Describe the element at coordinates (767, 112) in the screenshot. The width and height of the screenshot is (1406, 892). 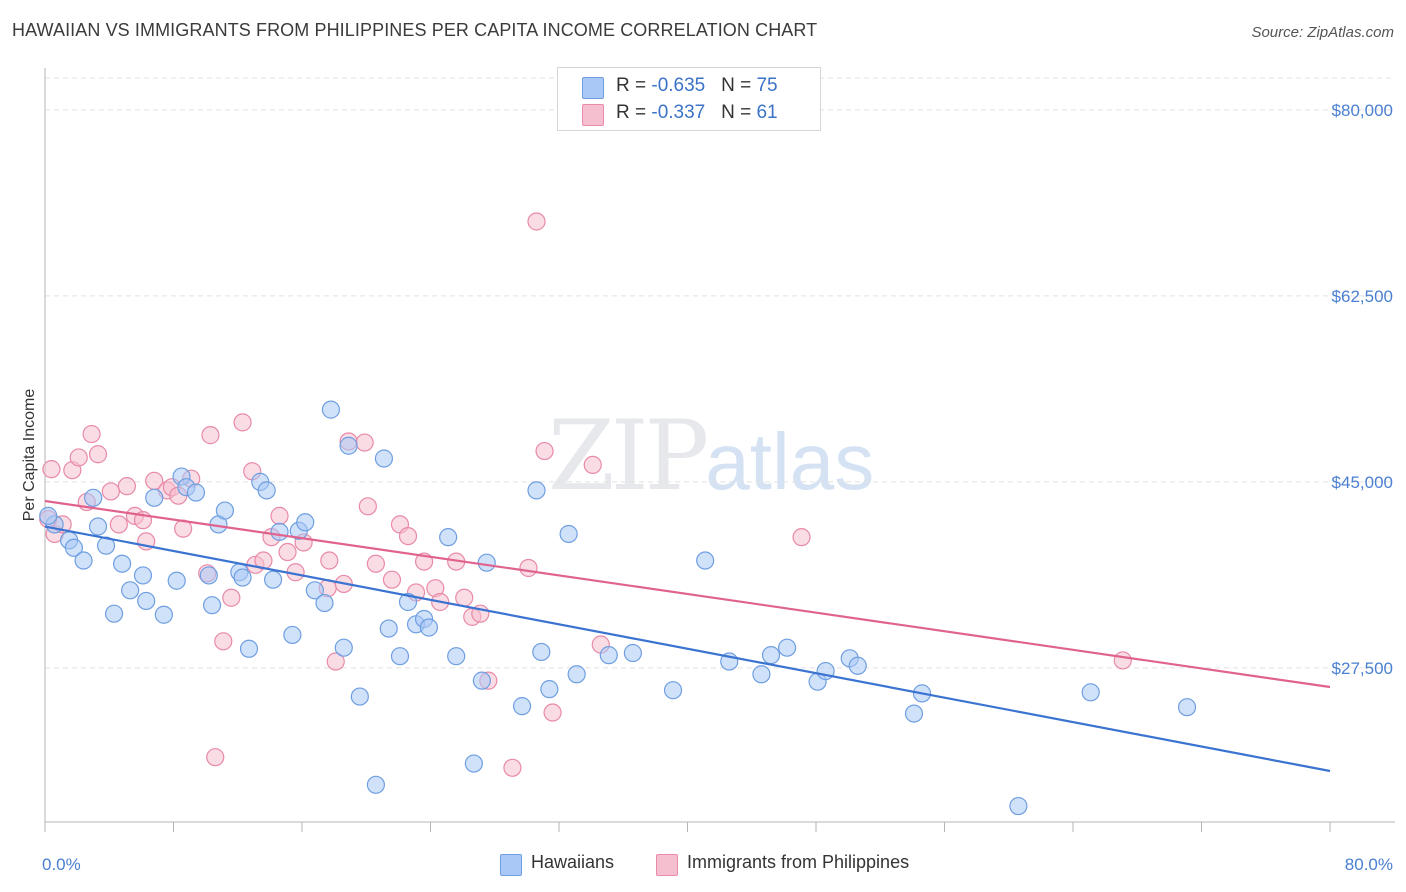
I see `legend-n-value: 61` at that location.